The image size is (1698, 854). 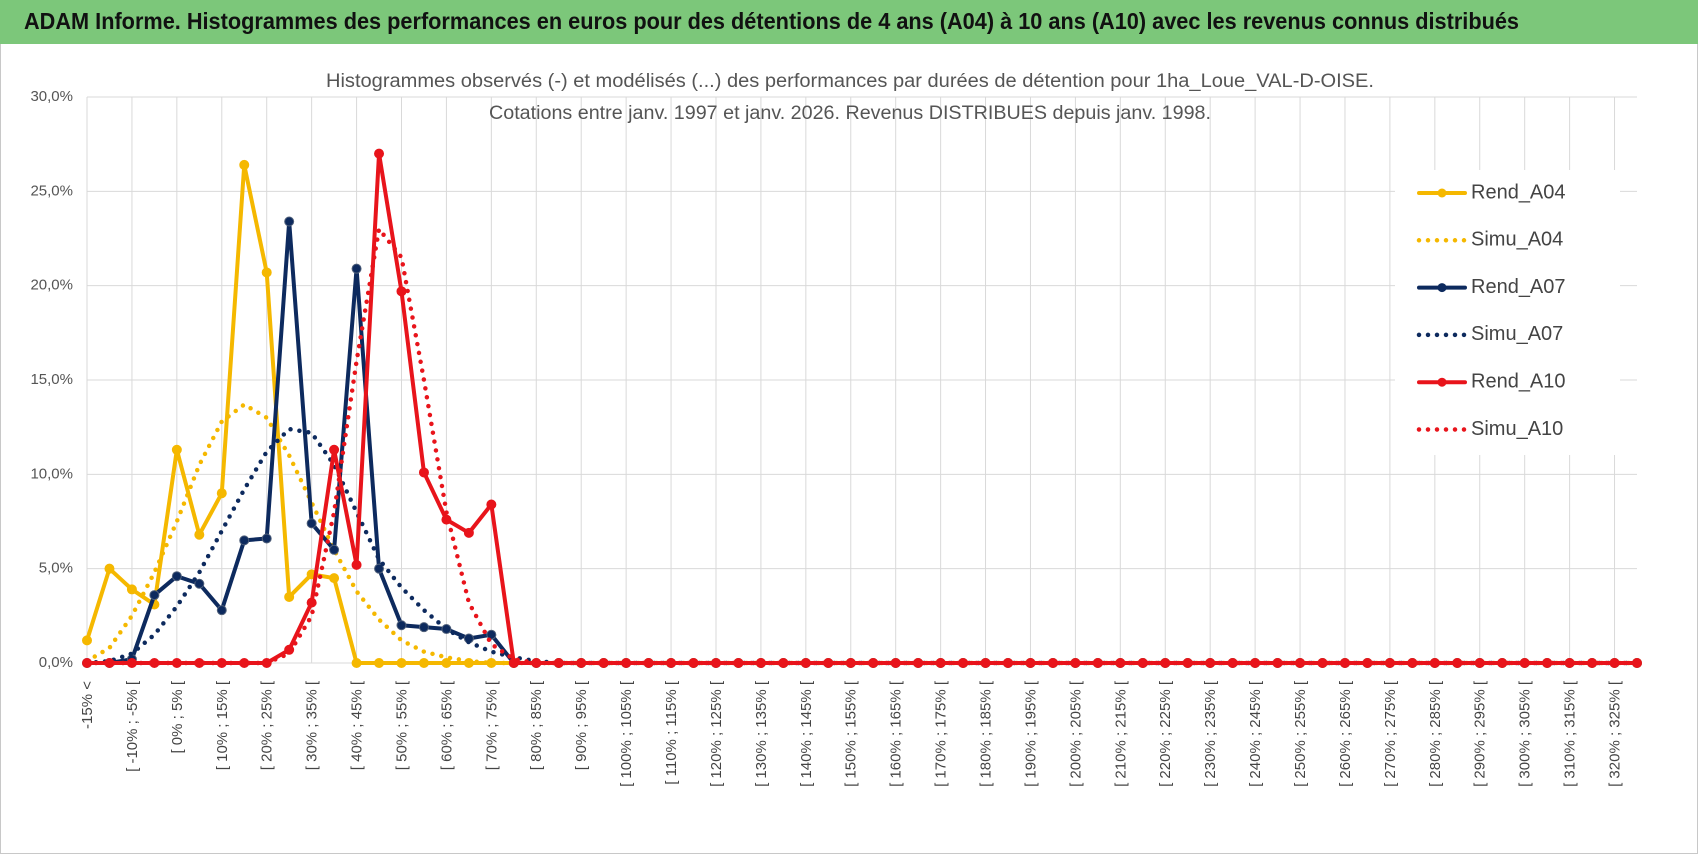 What do you see at coordinates (56, 568) in the screenshot?
I see `y-tick-label: 5,0%` at bounding box center [56, 568].